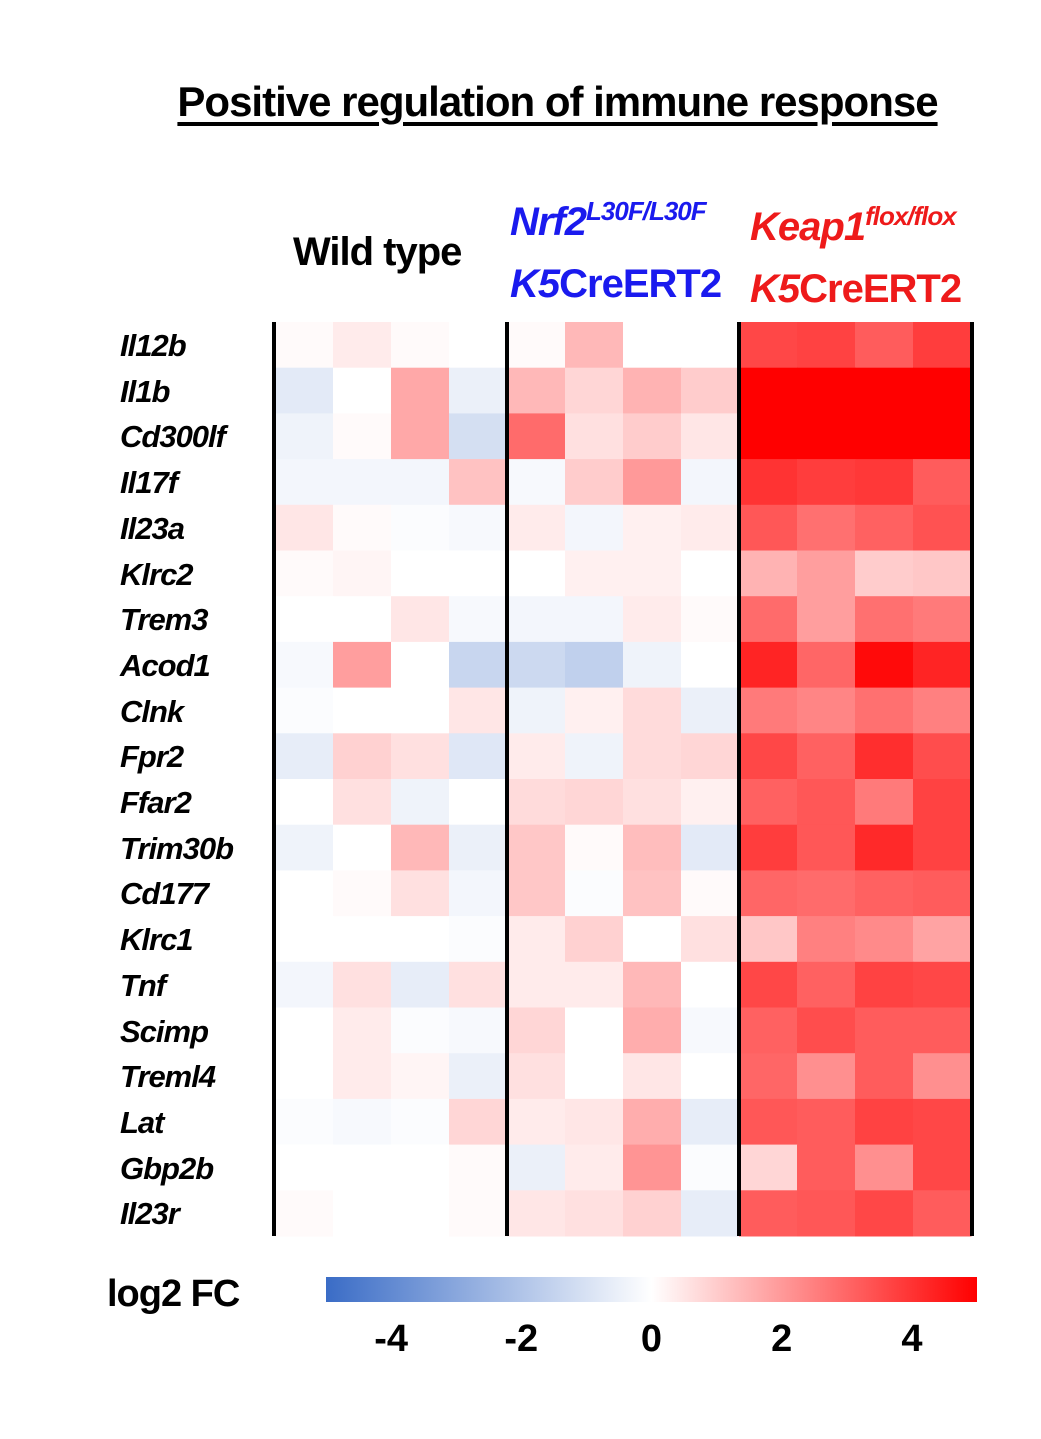  Describe the element at coordinates (145, 391) in the screenshot. I see `gene-label: Il1b` at that location.